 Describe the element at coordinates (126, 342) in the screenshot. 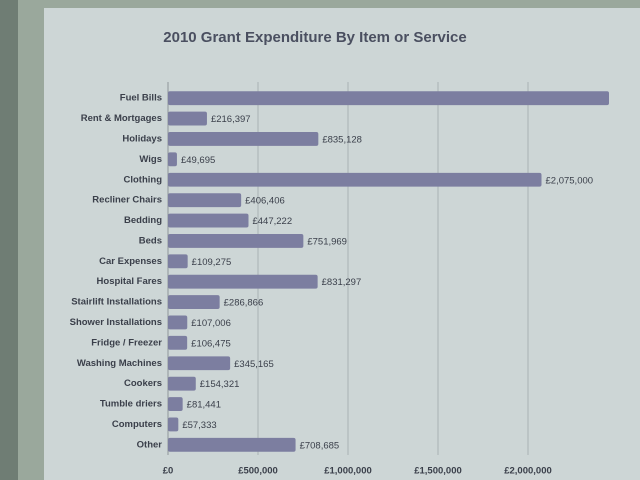

I see `y-tick-label: Fridge / Freezer` at that location.